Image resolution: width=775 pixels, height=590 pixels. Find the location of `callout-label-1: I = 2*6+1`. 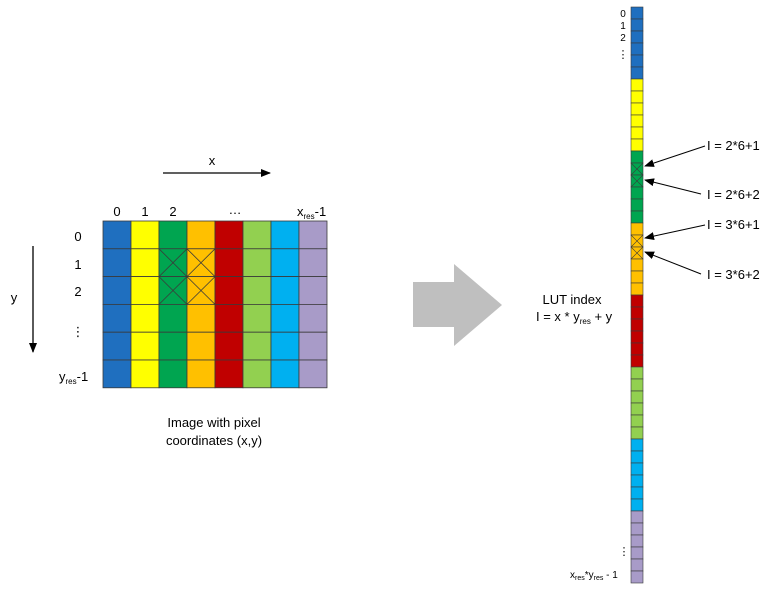

callout-label-1: I = 2*6+1 is located at coordinates (733, 145).